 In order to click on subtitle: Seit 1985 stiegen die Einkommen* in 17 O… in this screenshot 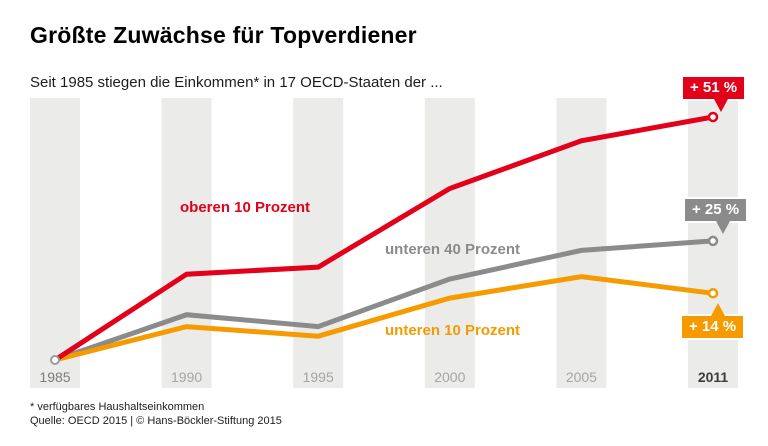, I will do `click(236, 82)`.